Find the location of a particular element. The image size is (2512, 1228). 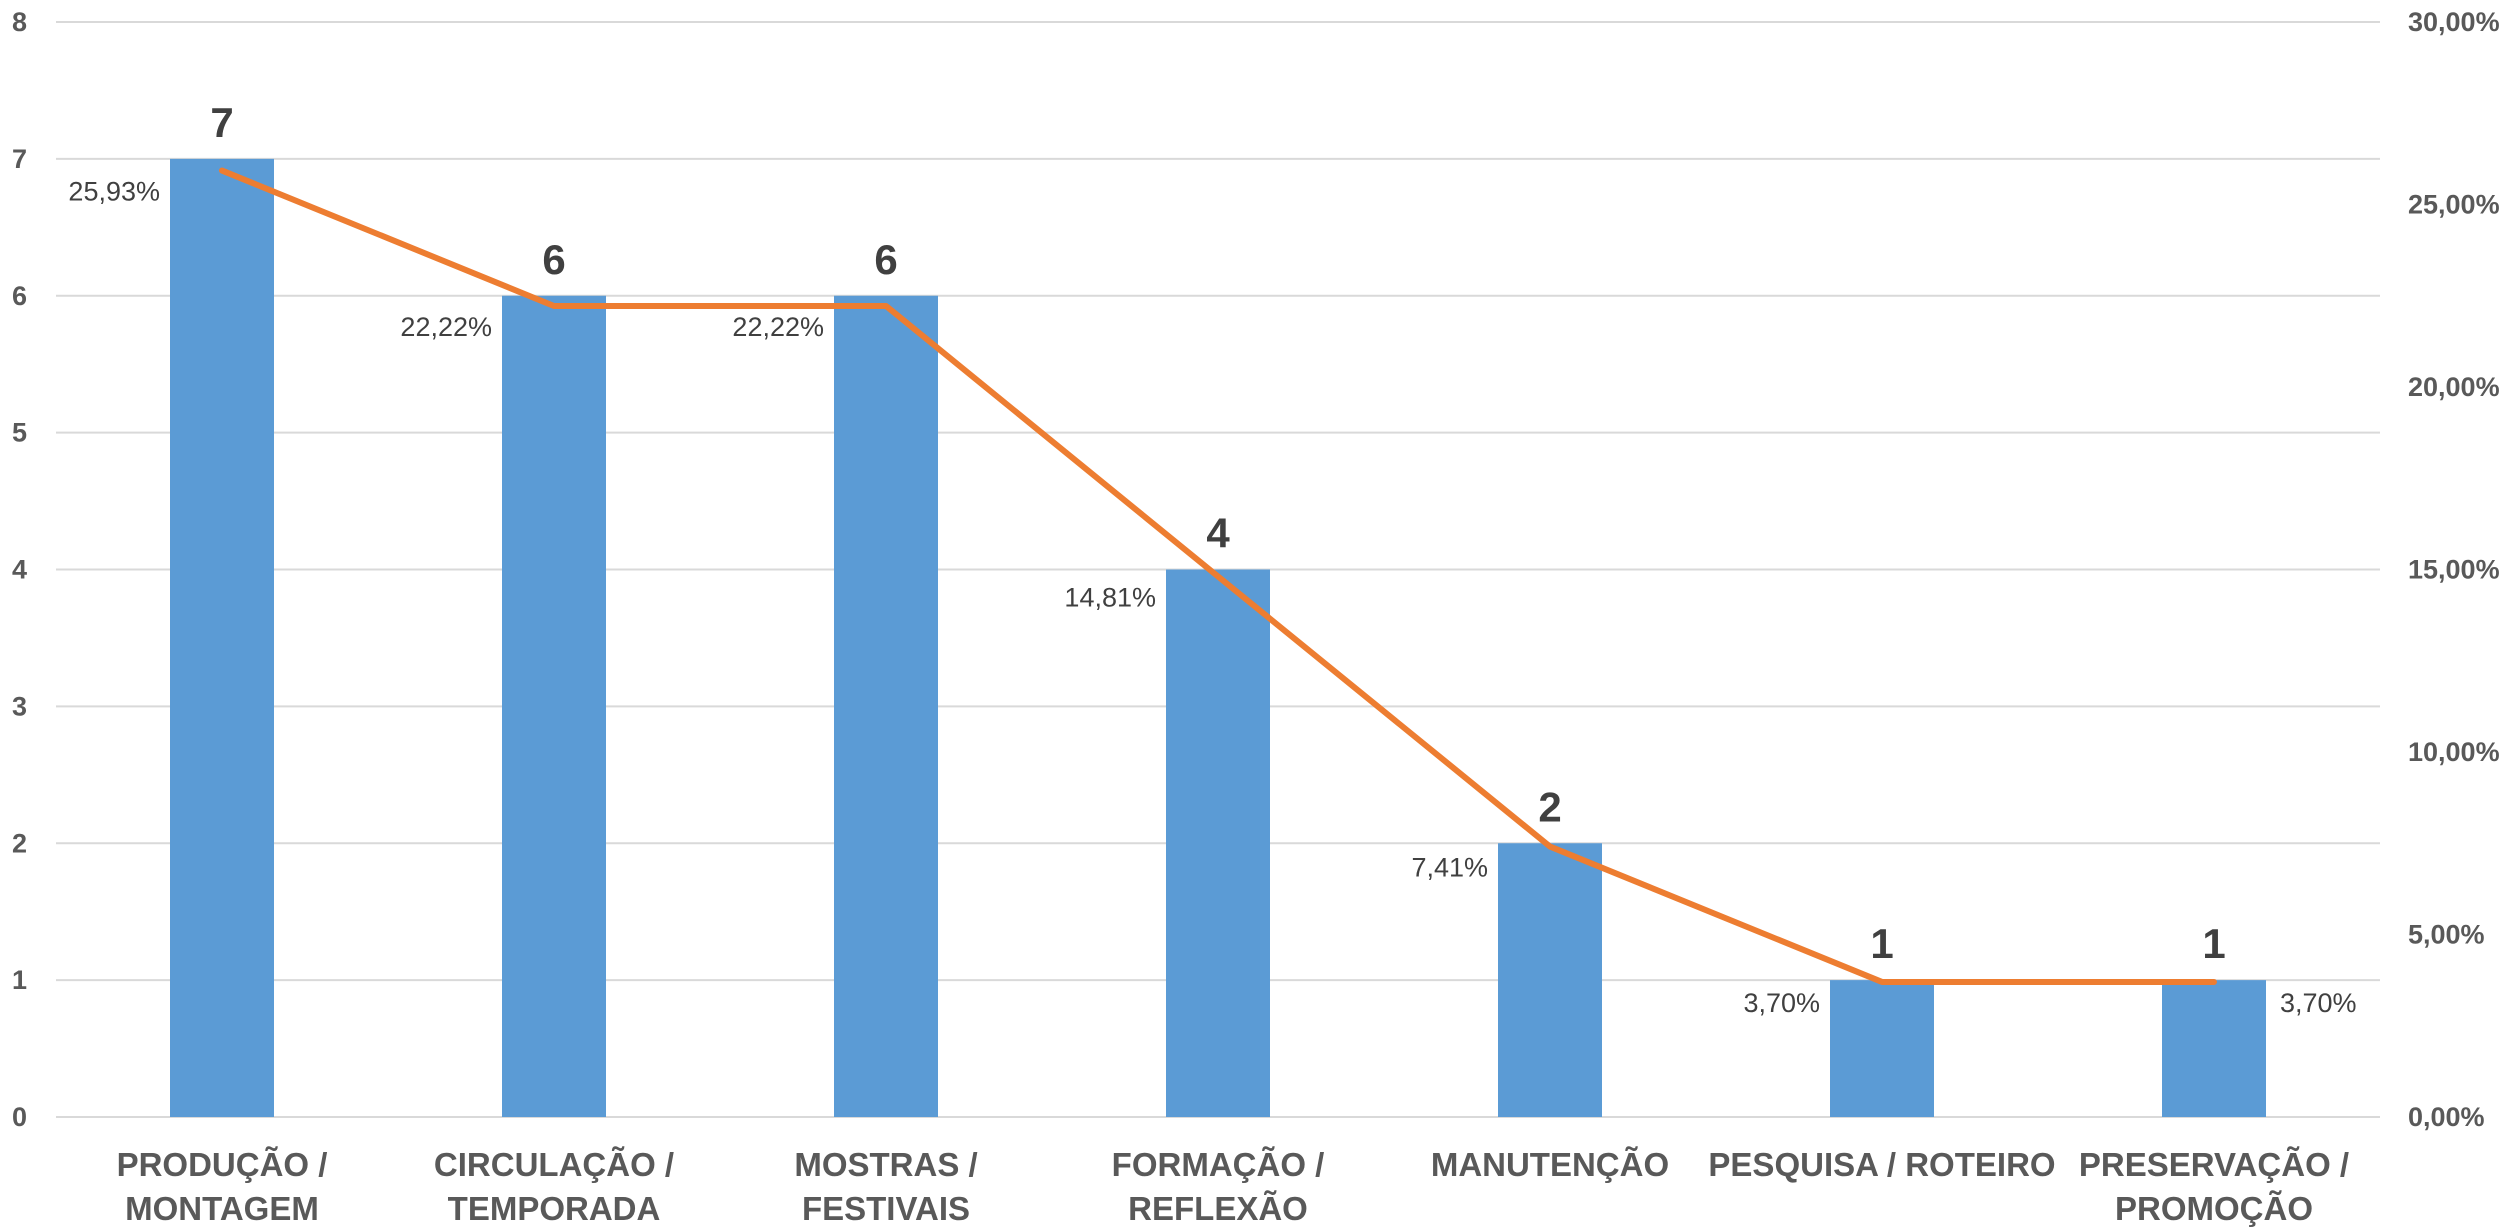

category-label-line: PRODUÇÃO / is located at coordinates (222, 1164).